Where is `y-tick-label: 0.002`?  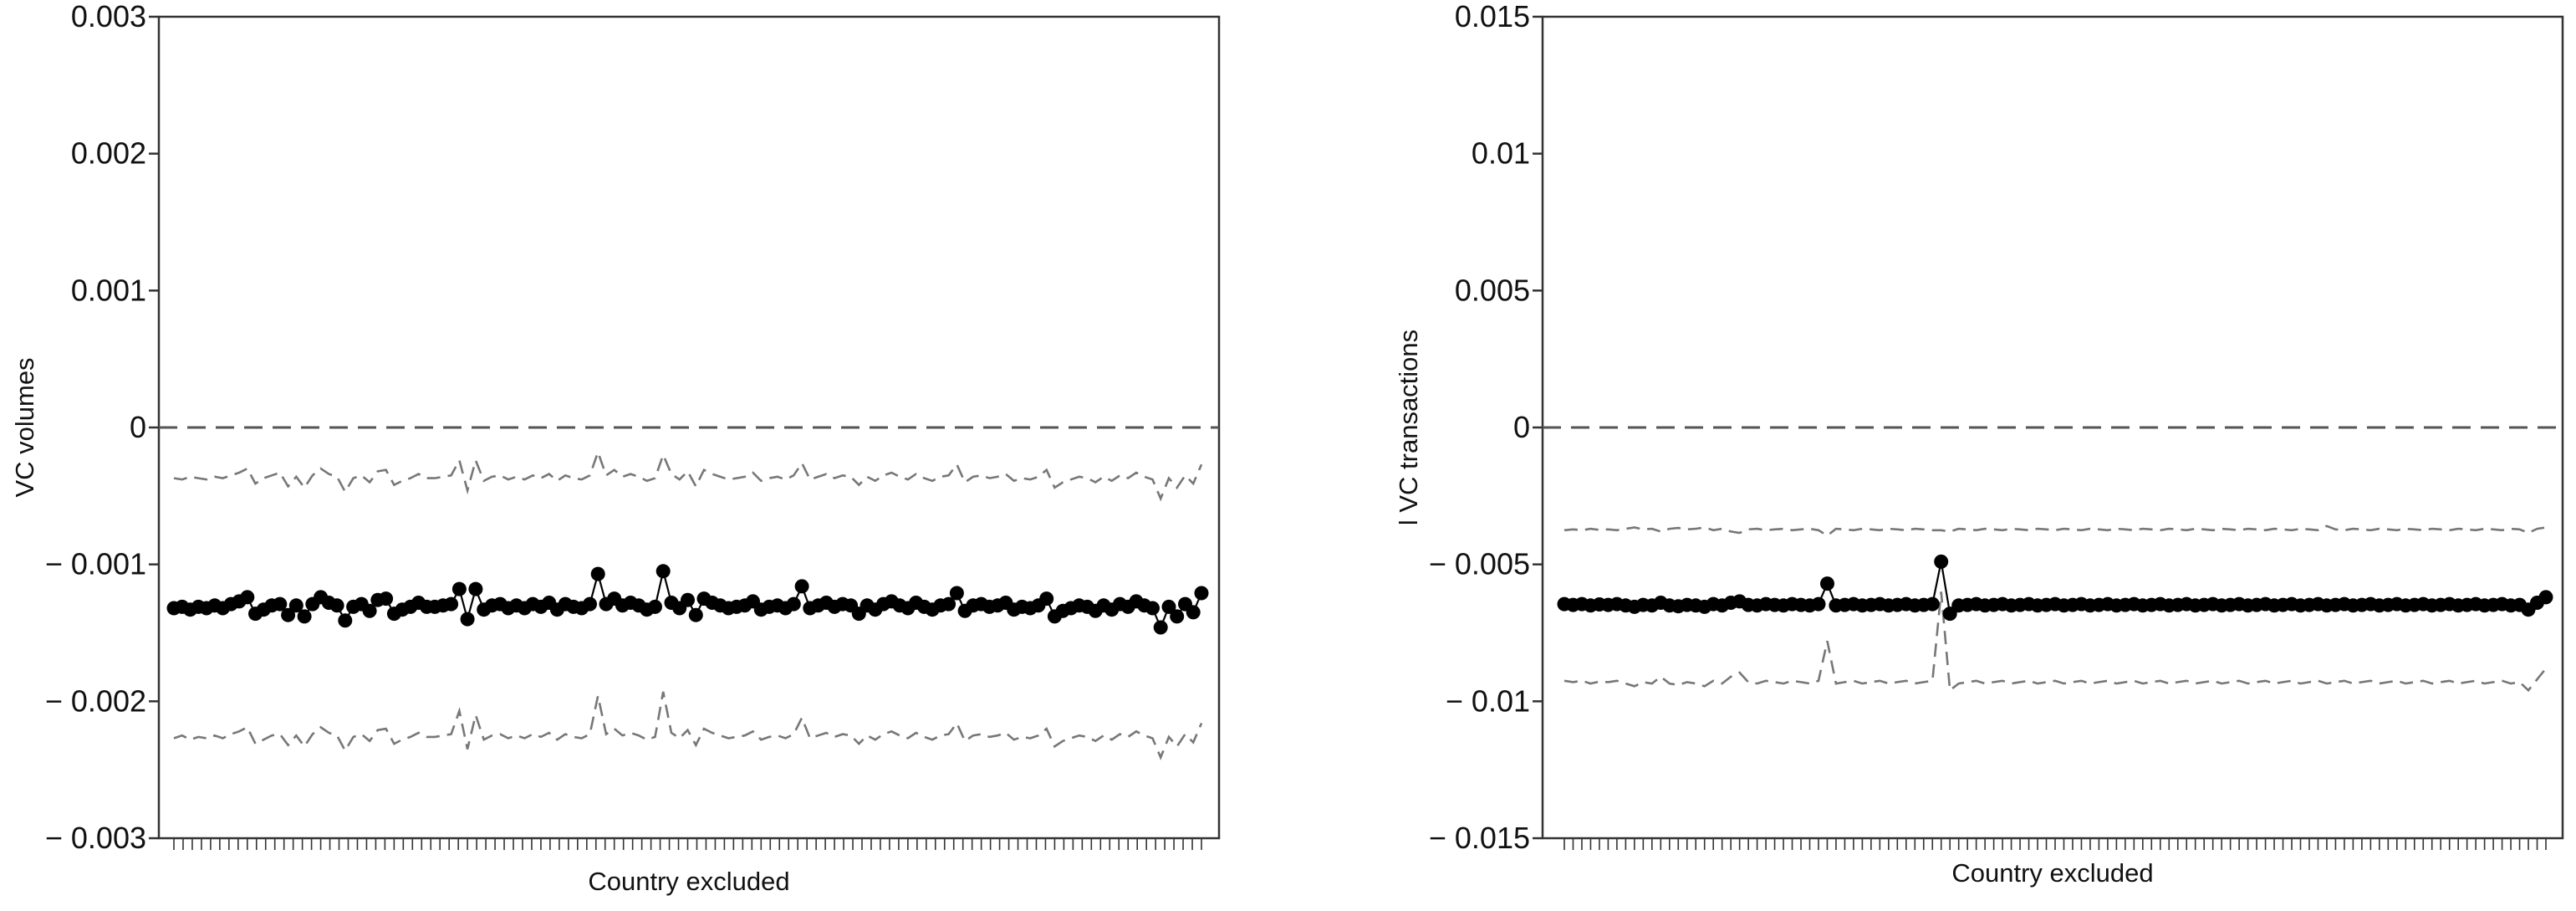
y-tick-label: 0.002 is located at coordinates (109, 153).